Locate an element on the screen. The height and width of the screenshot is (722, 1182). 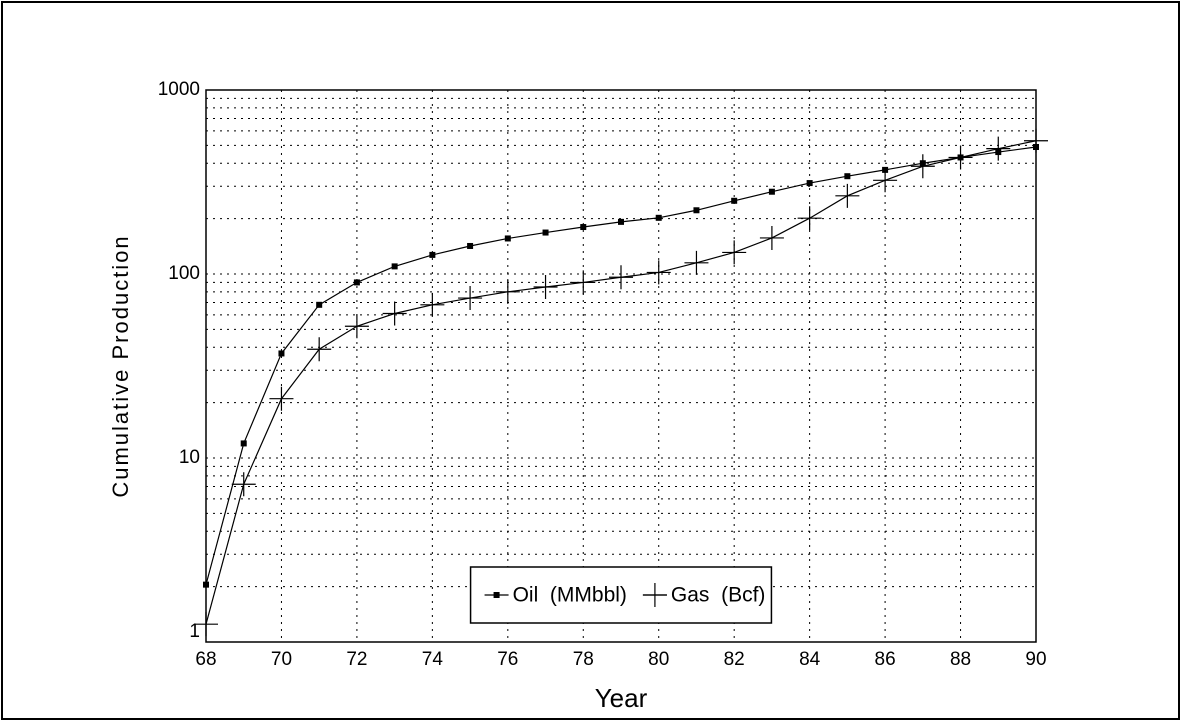
y-tick-label: 10 is located at coordinates (189, 457).